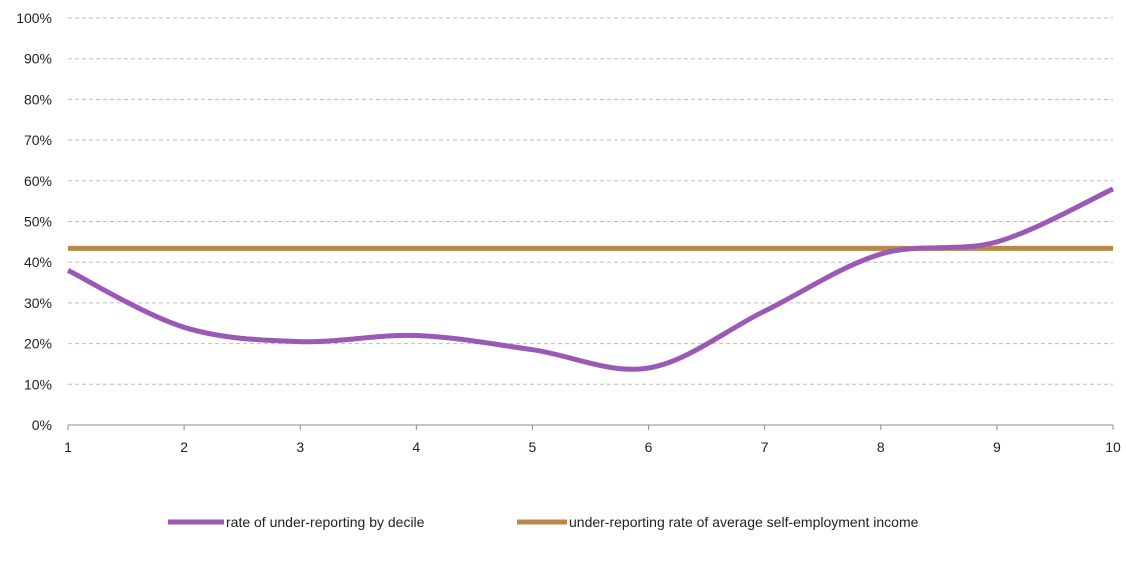  Describe the element at coordinates (38, 140) in the screenshot. I see `y-tick-label: 70%` at that location.